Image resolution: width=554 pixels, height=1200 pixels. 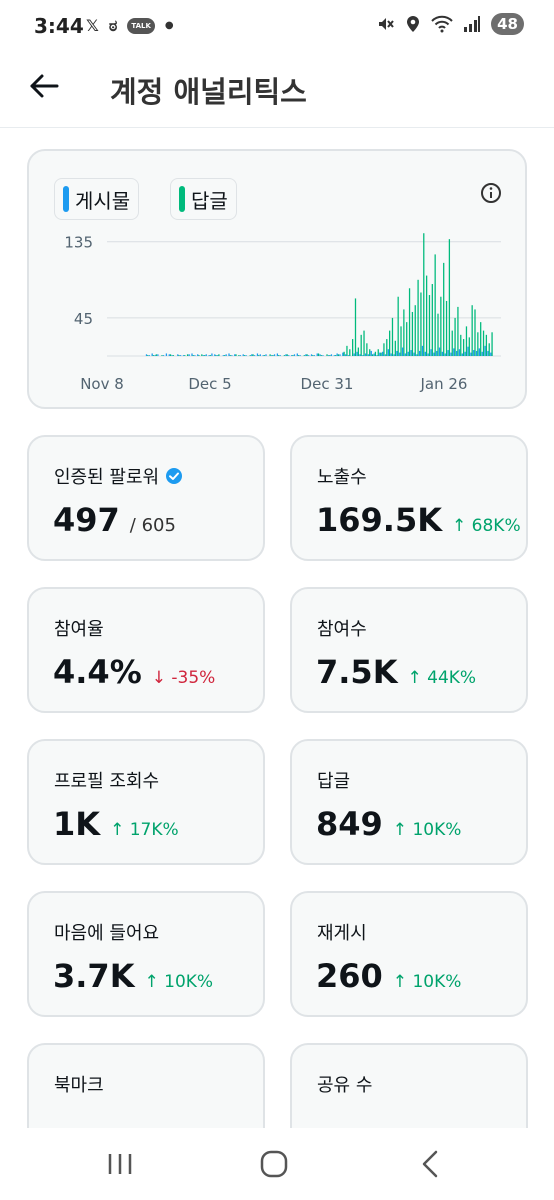 What do you see at coordinates (79, 1085) in the screenshot?
I see `stat-label-text: 북마크` at bounding box center [79, 1085].